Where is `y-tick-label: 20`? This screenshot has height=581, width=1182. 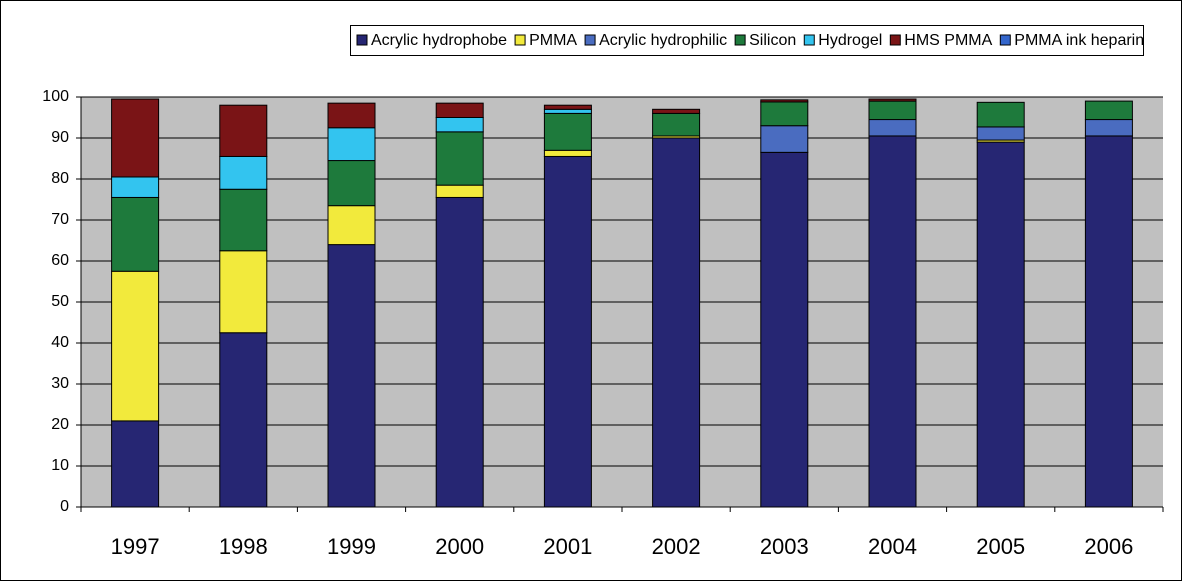 y-tick-label: 20 is located at coordinates (60, 424).